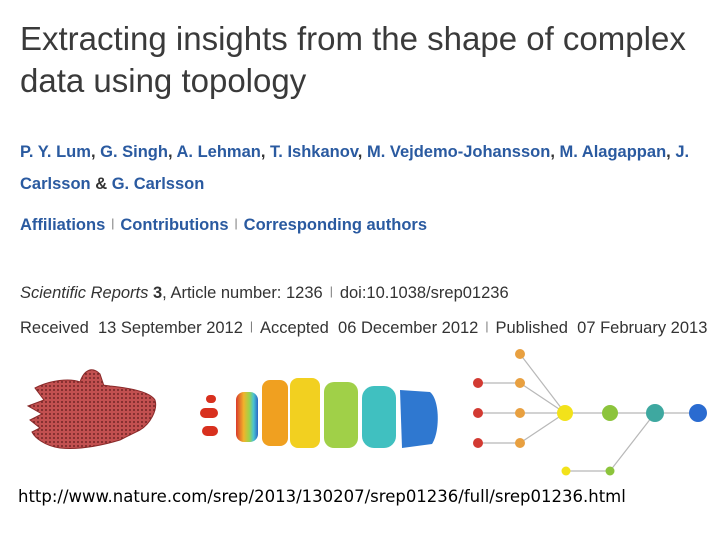  Describe the element at coordinates (218, 152) in the screenshot. I see `author-link: A. Lehman` at that location.